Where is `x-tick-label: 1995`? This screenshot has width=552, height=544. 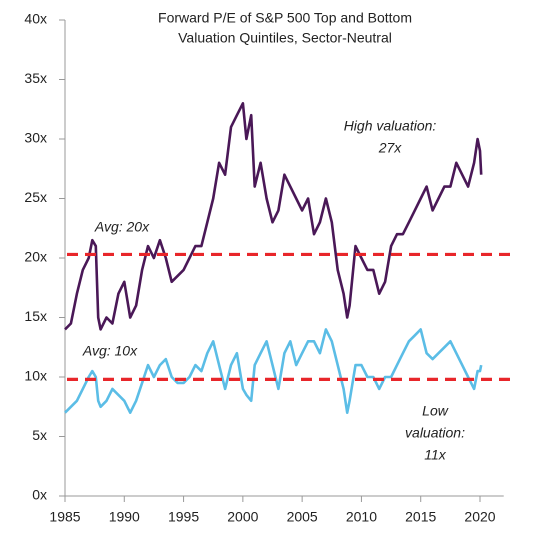 x-tick-label: 1995 is located at coordinates (183, 517).